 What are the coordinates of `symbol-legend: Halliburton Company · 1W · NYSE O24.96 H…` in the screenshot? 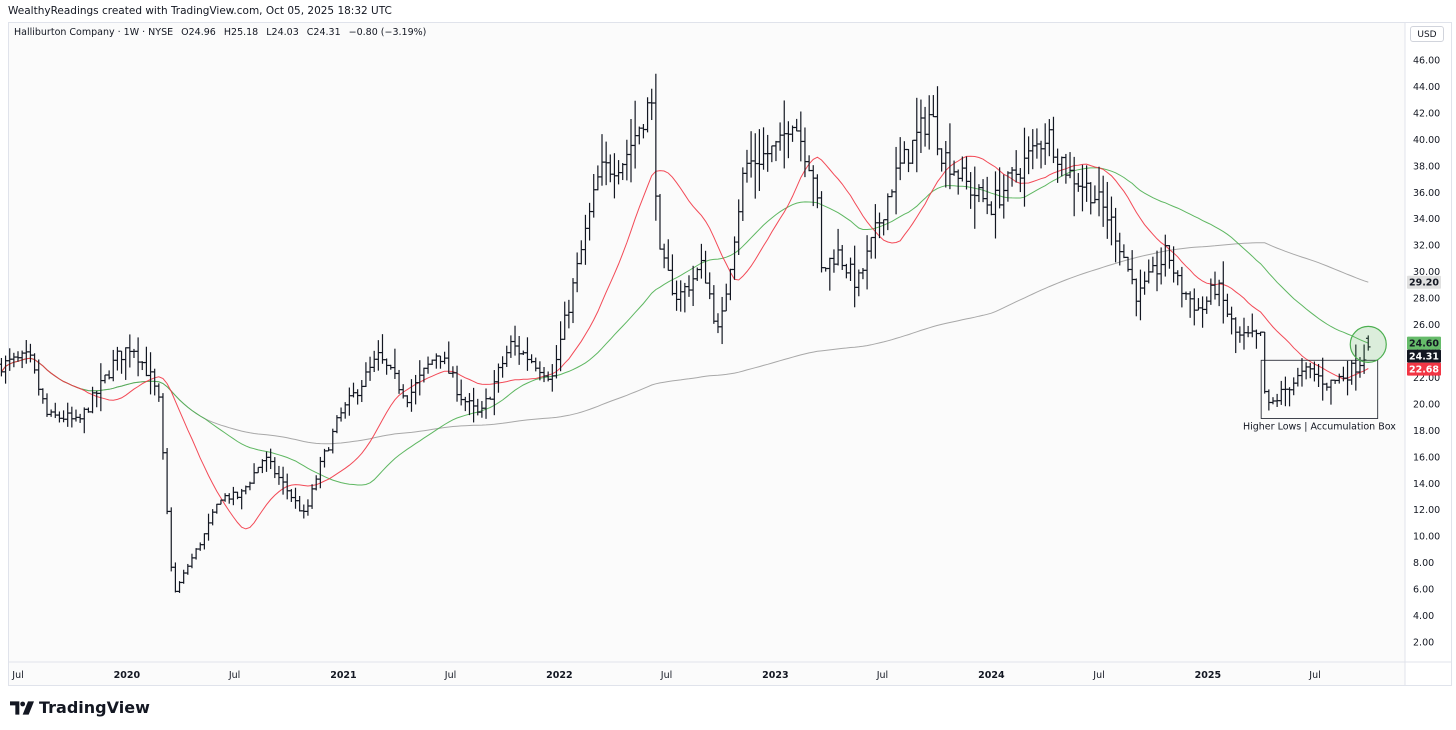 It's located at (222, 32).